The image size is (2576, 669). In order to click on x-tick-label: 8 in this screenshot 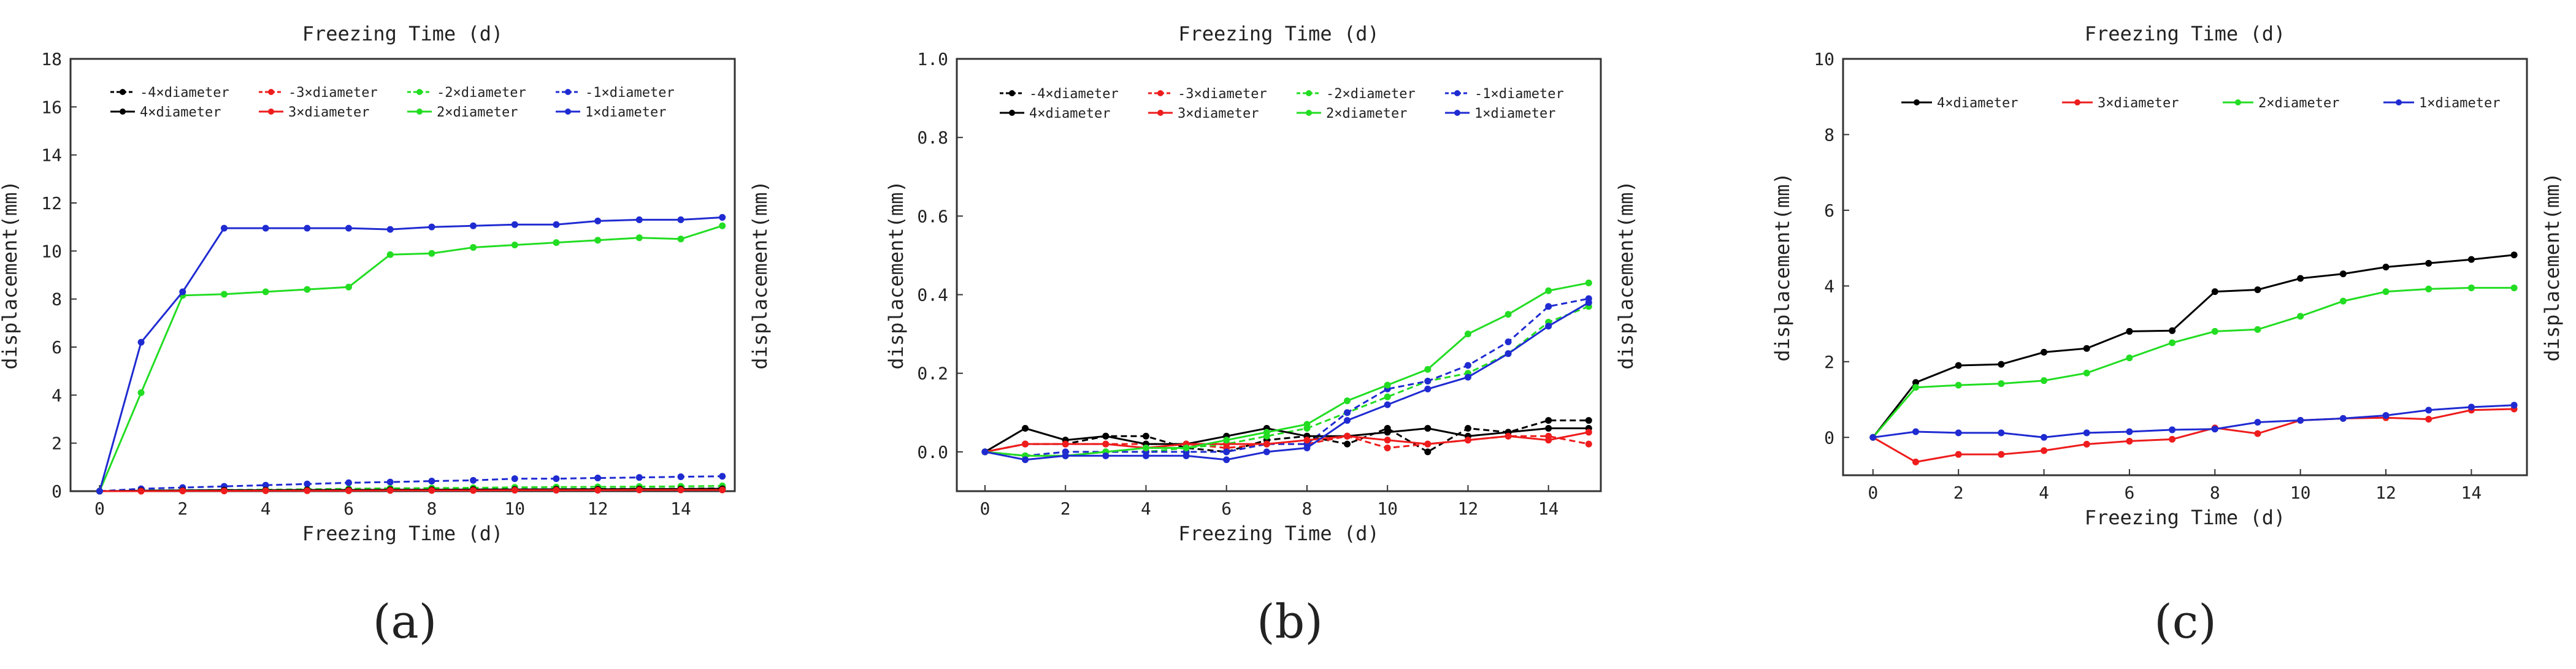, I will do `click(1307, 509)`.